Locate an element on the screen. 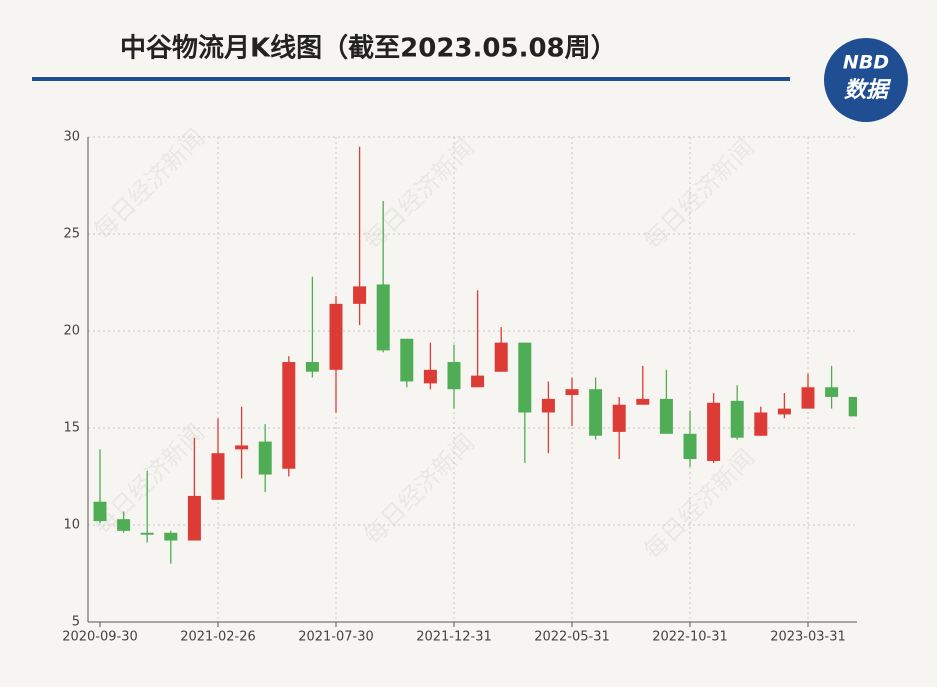 The width and height of the screenshot is (937, 687). y-tick-label: 15 is located at coordinates (71, 428).